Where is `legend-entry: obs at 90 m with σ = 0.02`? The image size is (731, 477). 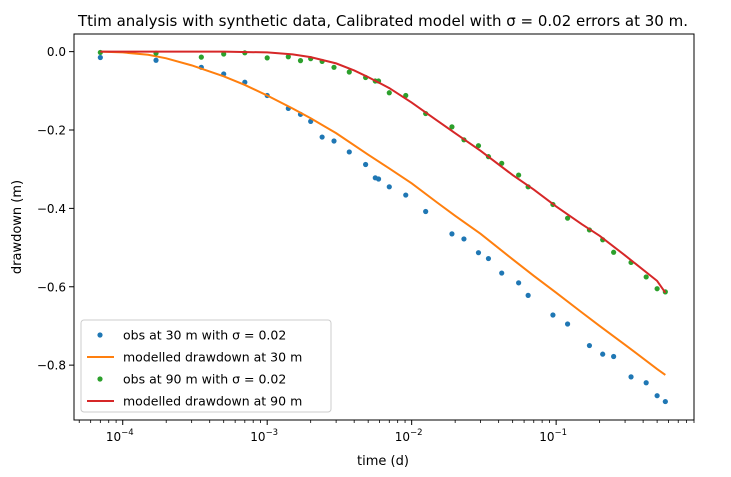 legend-entry: obs at 90 m with σ = 0.02 is located at coordinates (191, 379).